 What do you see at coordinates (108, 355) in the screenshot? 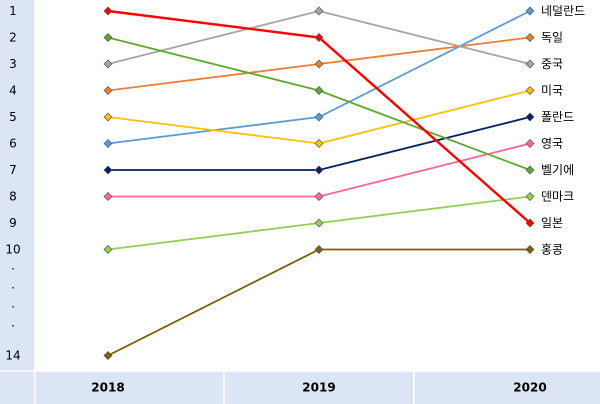
I see `data-point-홍콩-2018` at bounding box center [108, 355].